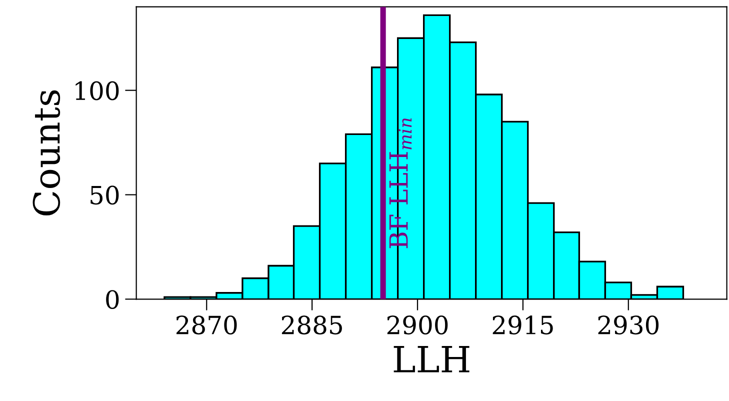 This screenshot has height=401, width=729. What do you see at coordinates (522, 325) in the screenshot?
I see `x-tick-label: 2915` at bounding box center [522, 325].